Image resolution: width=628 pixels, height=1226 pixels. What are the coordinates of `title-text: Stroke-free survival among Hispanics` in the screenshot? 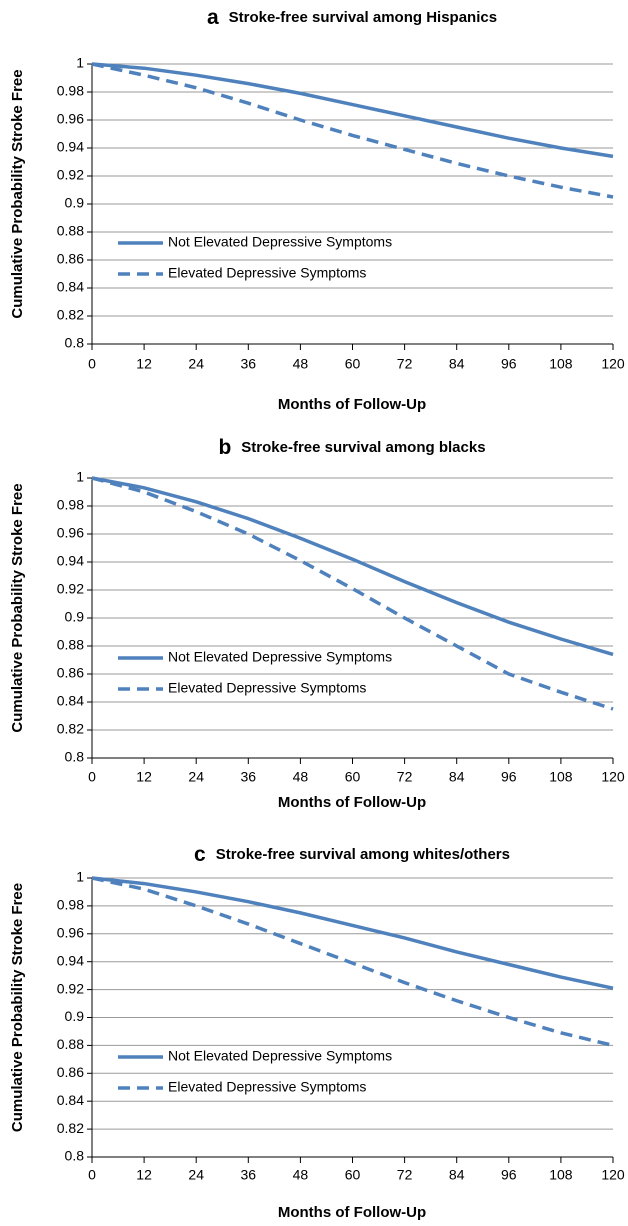 It's located at (363, 17).